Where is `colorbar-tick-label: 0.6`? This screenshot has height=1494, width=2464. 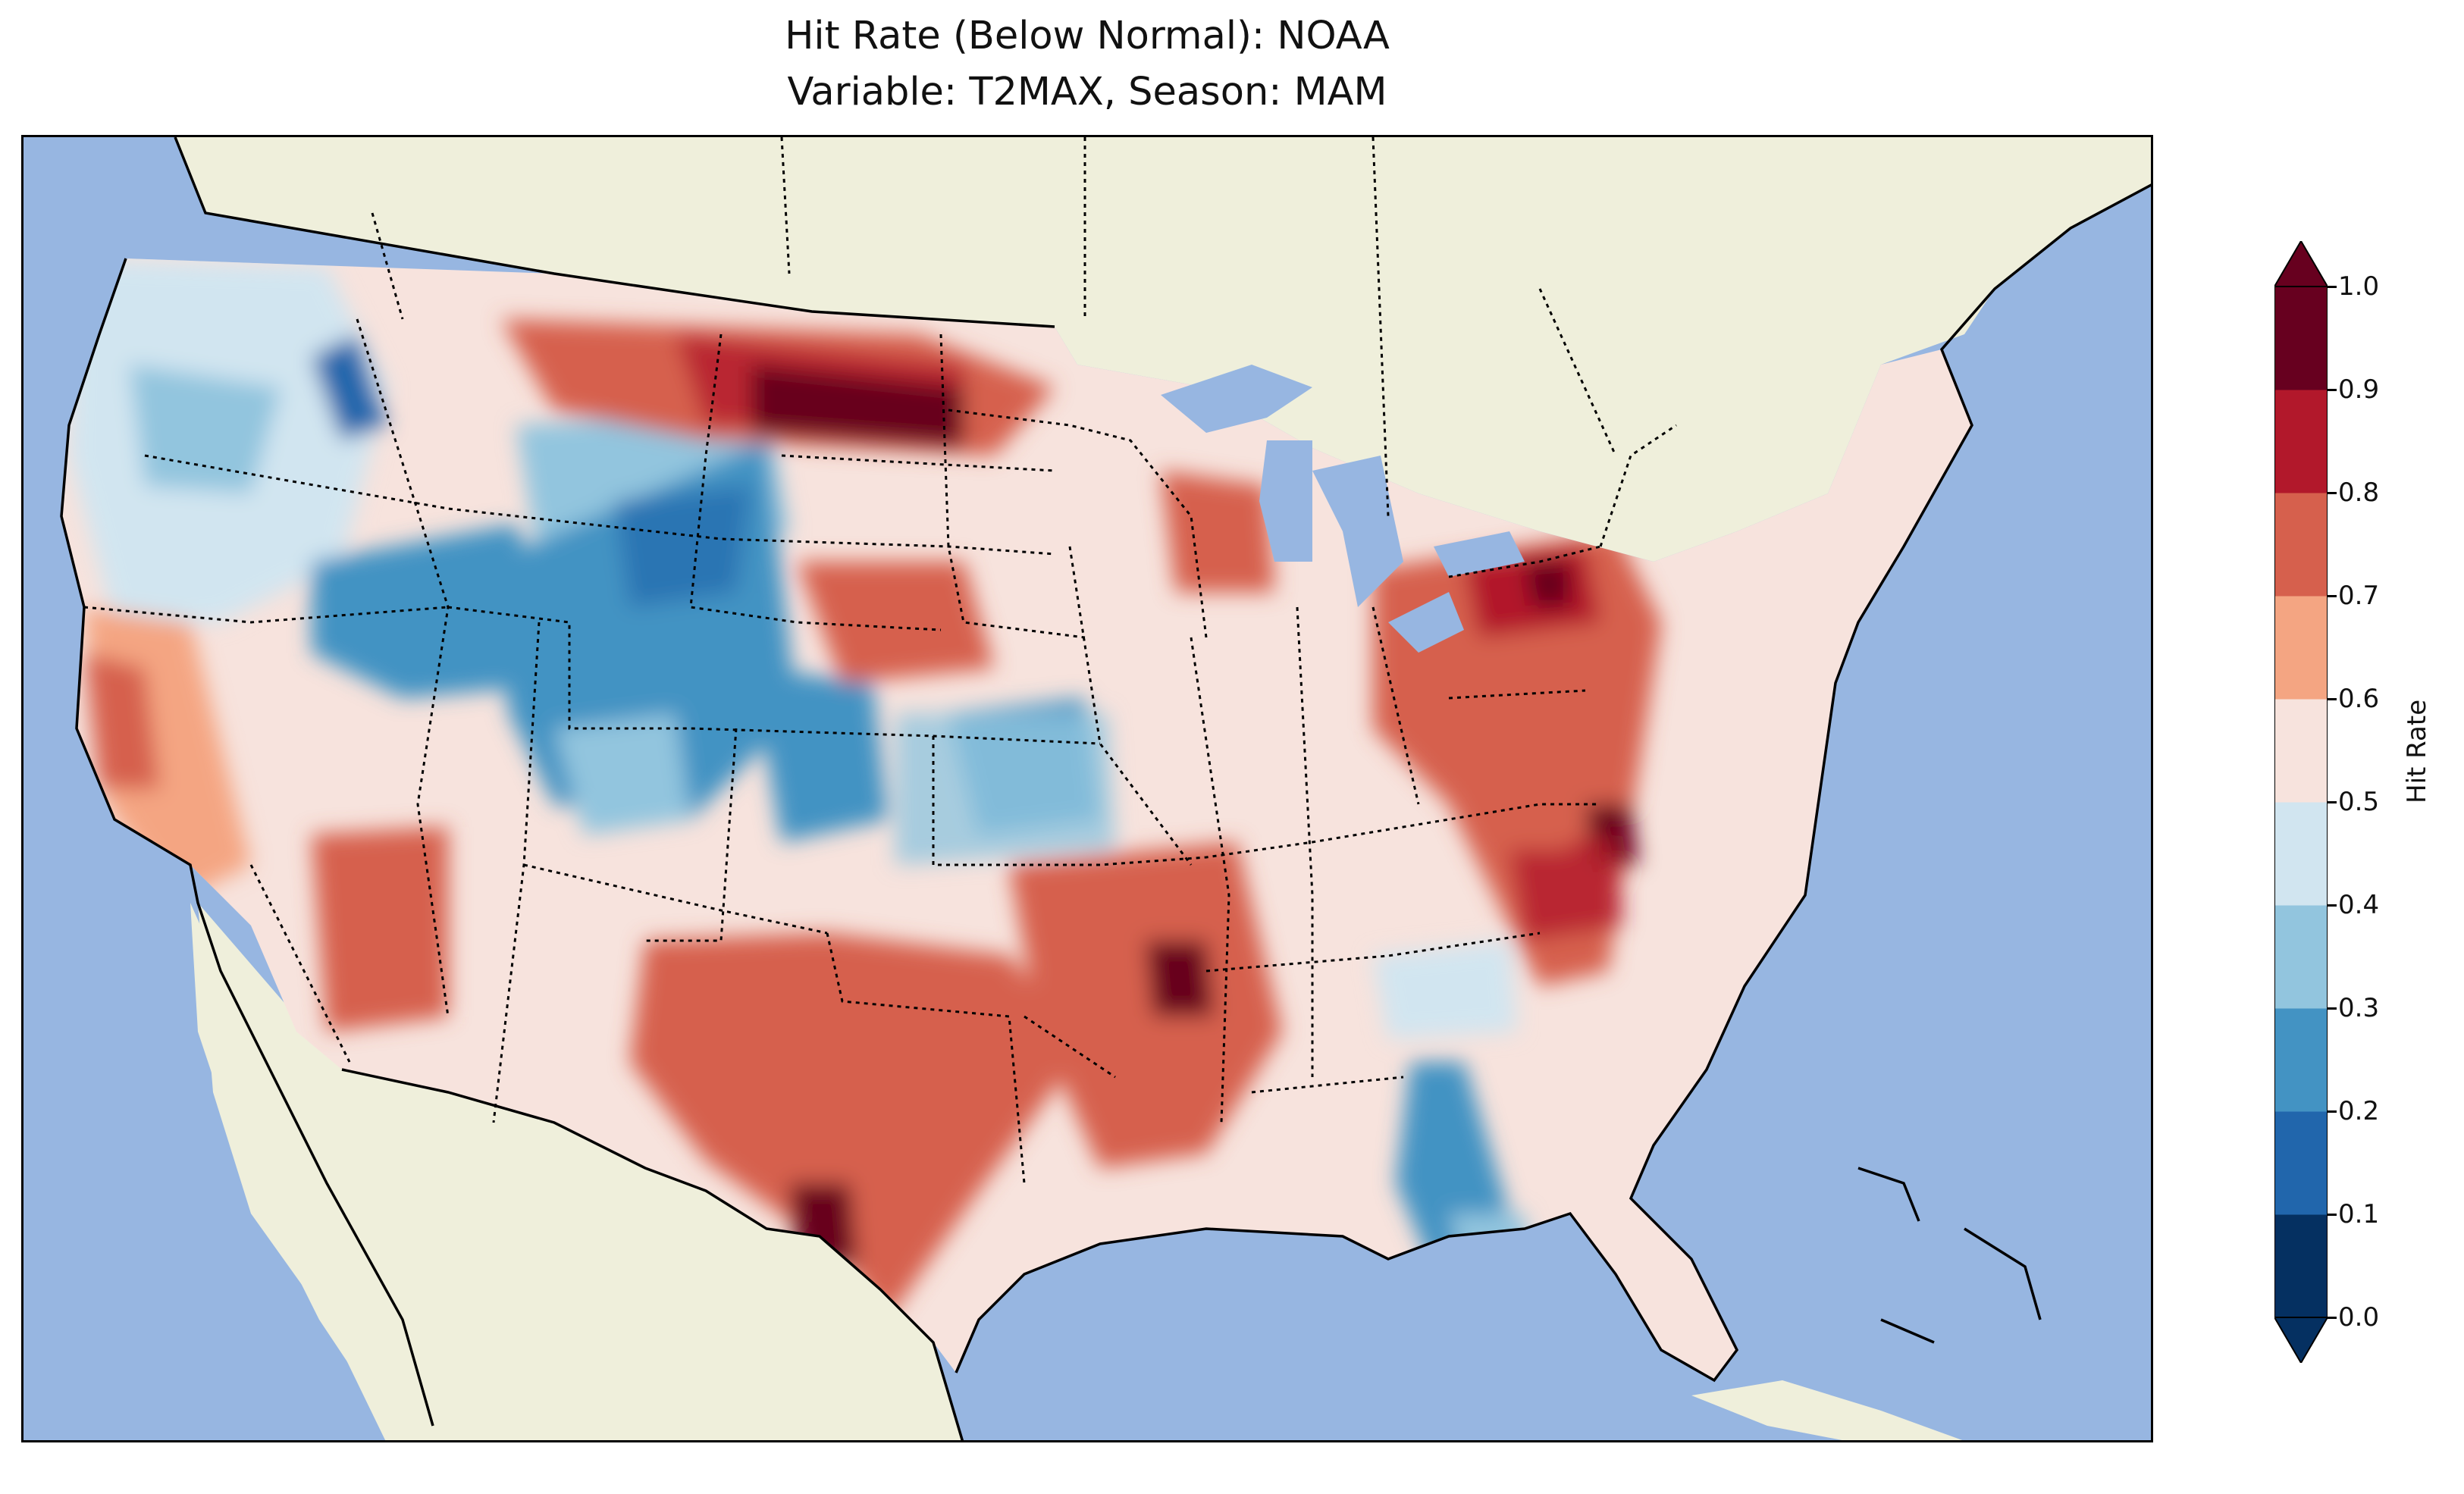 colorbar-tick-label: 0.6 is located at coordinates (2354, 699).